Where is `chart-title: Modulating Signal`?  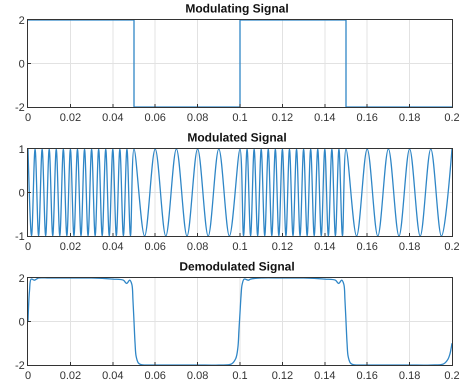 chart-title: Modulating Signal is located at coordinates (237, 8).